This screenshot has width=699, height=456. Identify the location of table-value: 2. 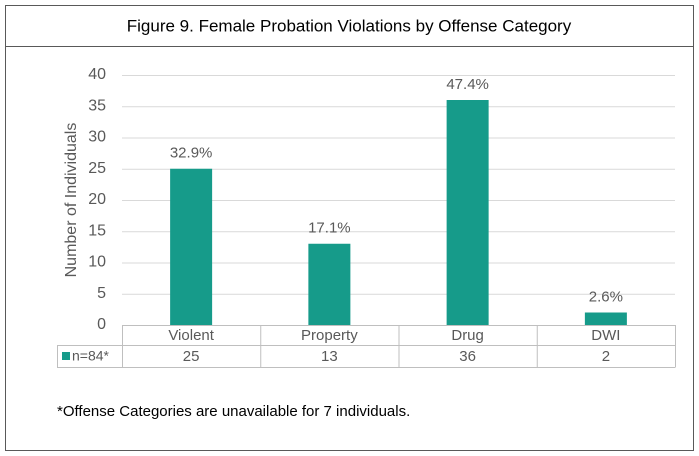
(606, 356).